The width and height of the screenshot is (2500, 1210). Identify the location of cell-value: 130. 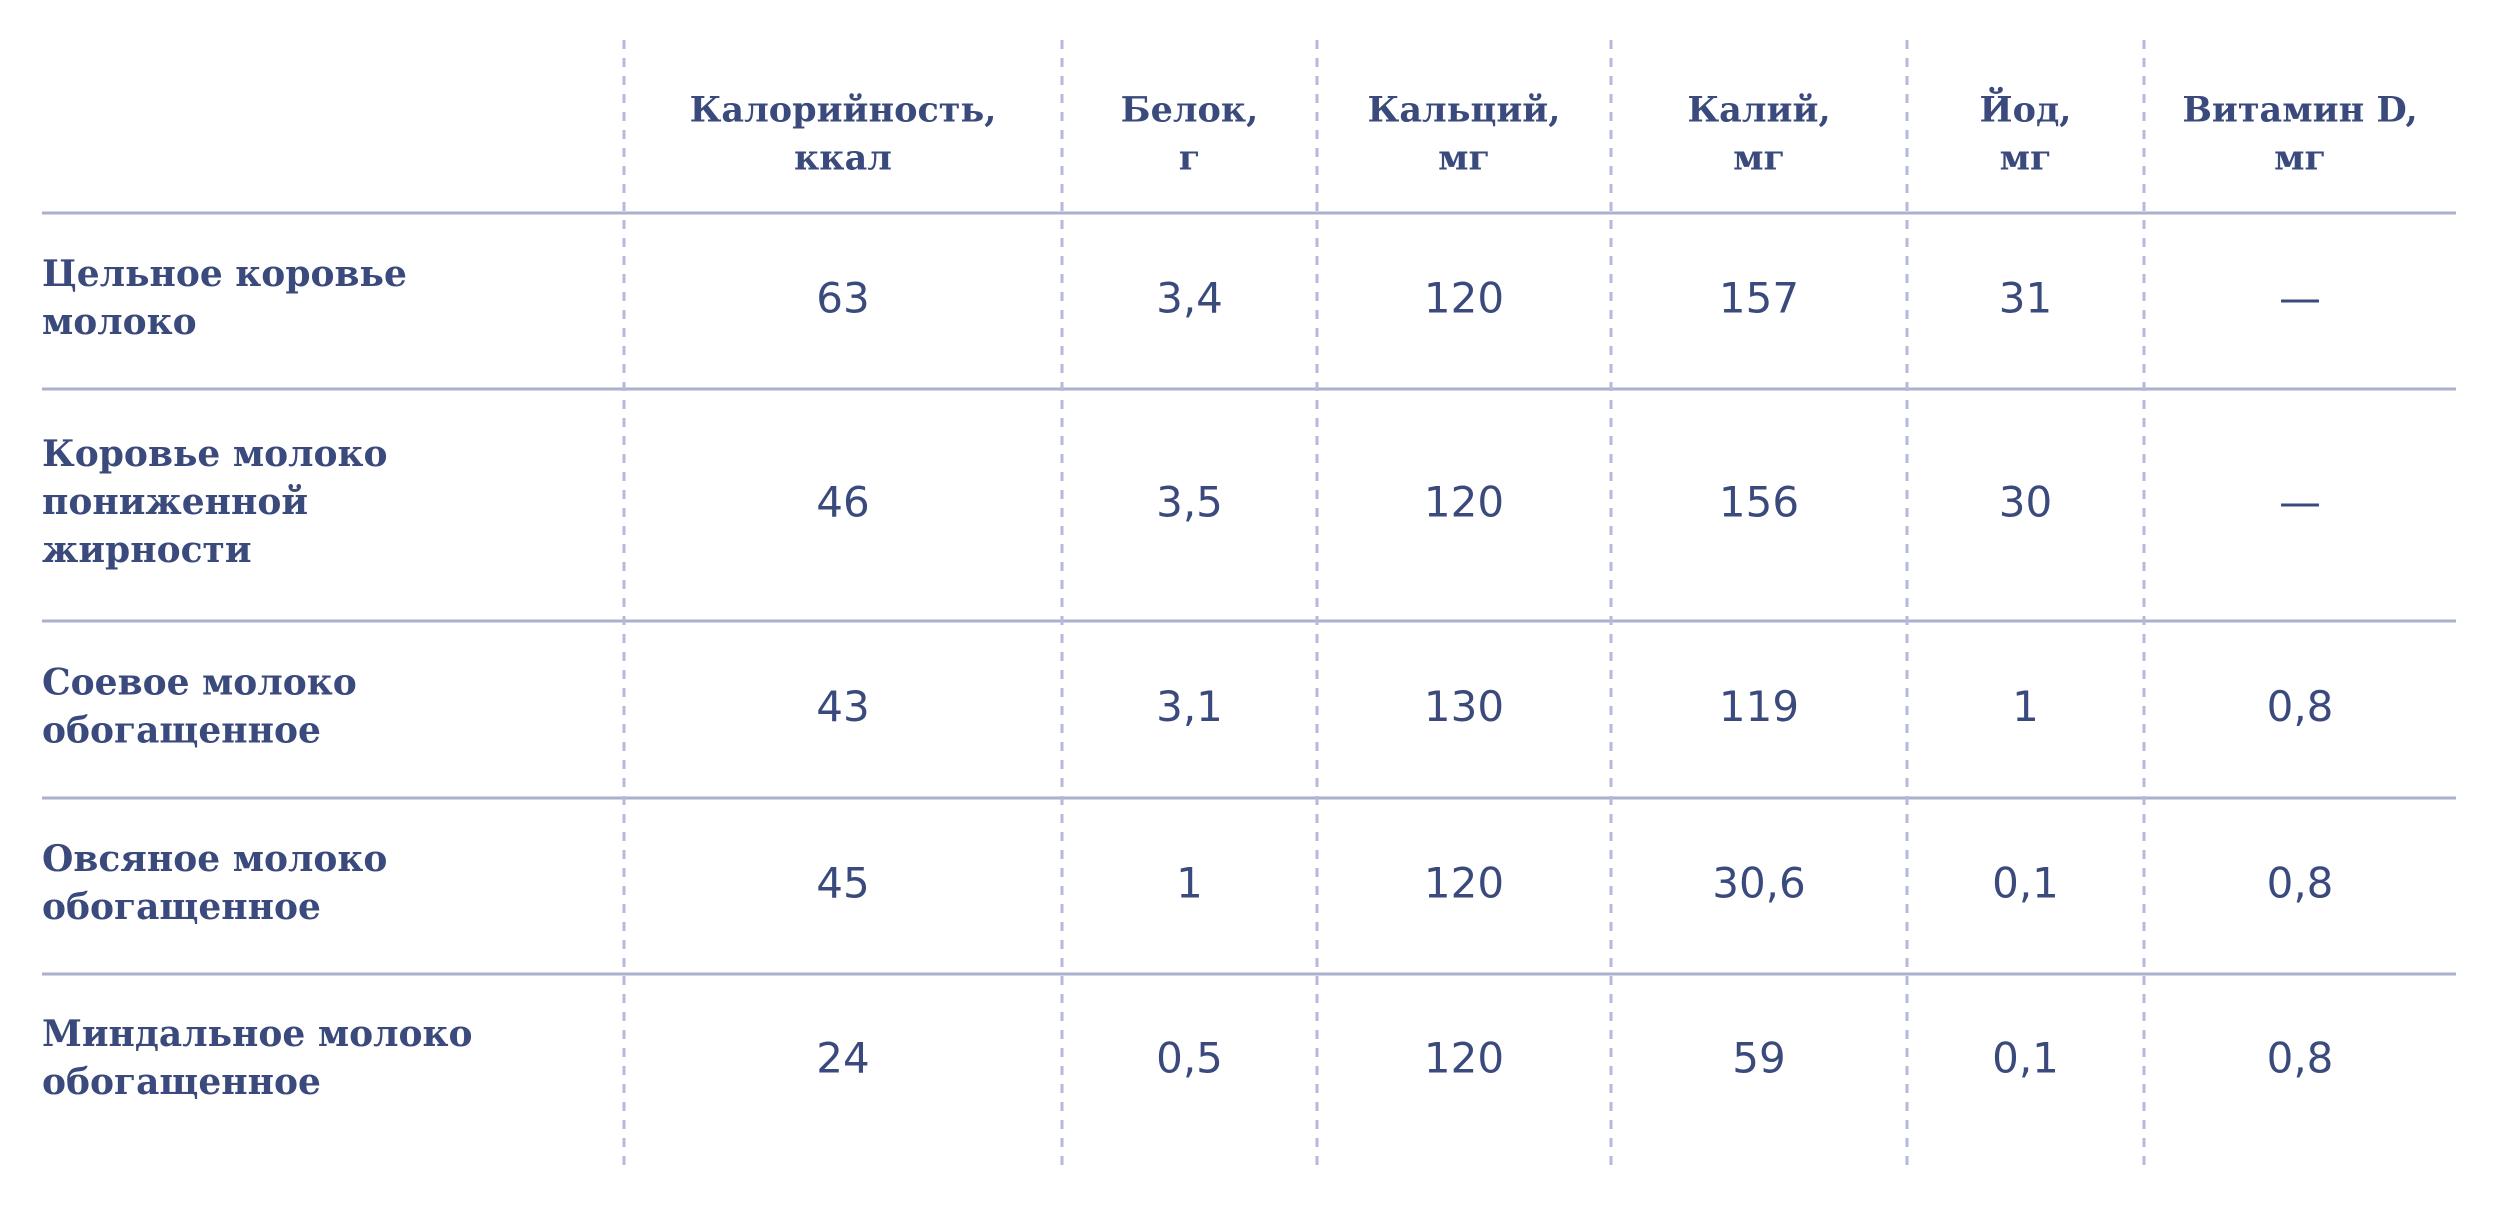
(1464, 706).